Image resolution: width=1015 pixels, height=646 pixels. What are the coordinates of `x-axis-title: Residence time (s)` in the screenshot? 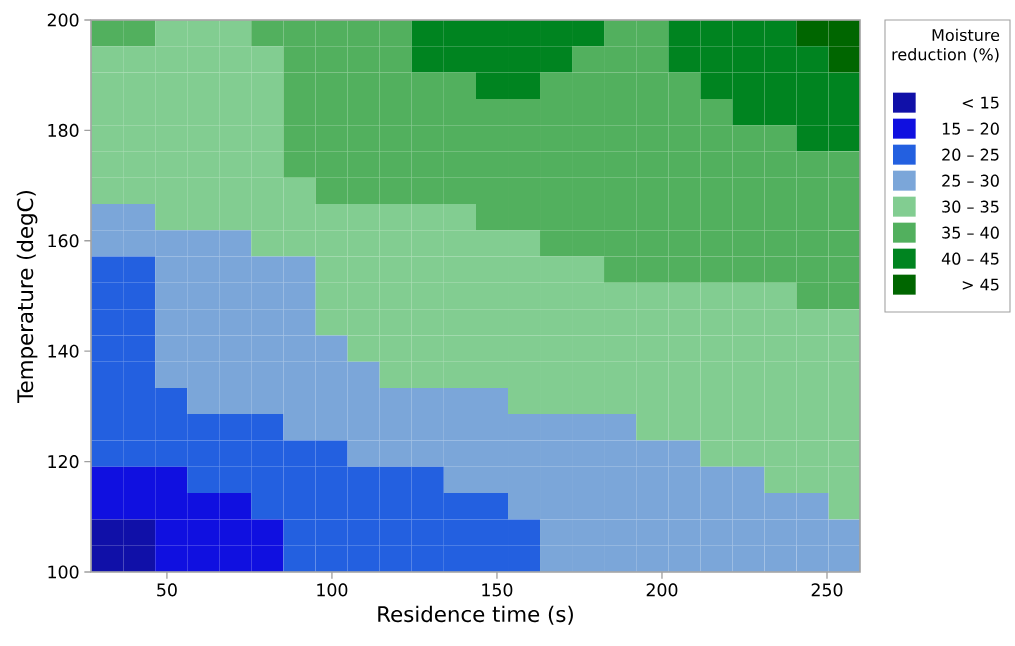 It's located at (475, 615).